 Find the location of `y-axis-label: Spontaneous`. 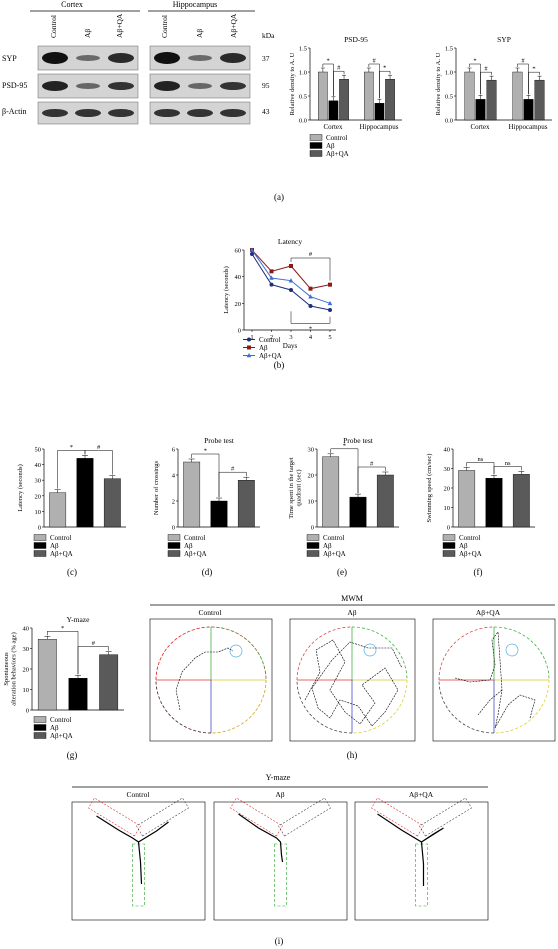

y-axis-label: Spontaneous is located at coordinates (6, 669).